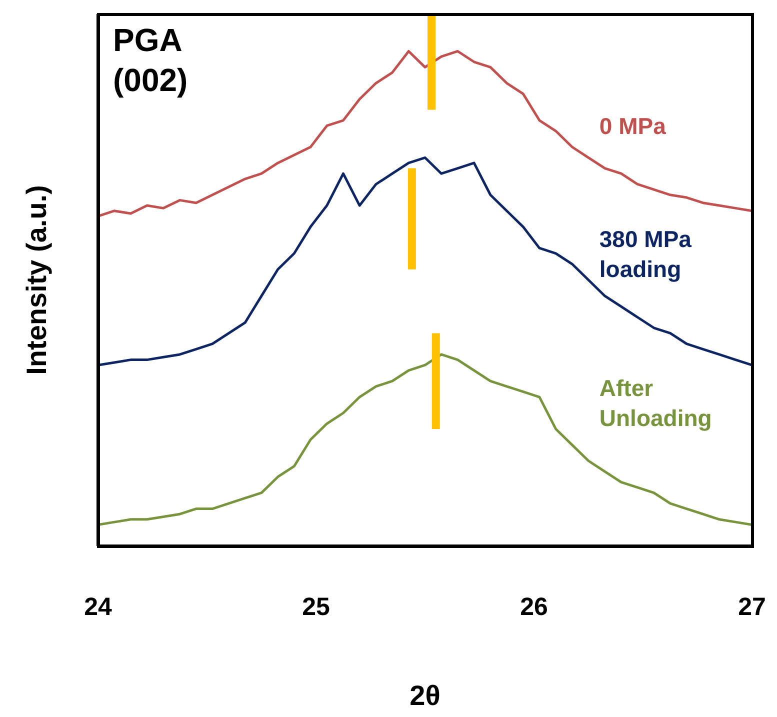 The image size is (777, 717). Describe the element at coordinates (425, 695) in the screenshot. I see `x-axis-title: 2θ` at that location.